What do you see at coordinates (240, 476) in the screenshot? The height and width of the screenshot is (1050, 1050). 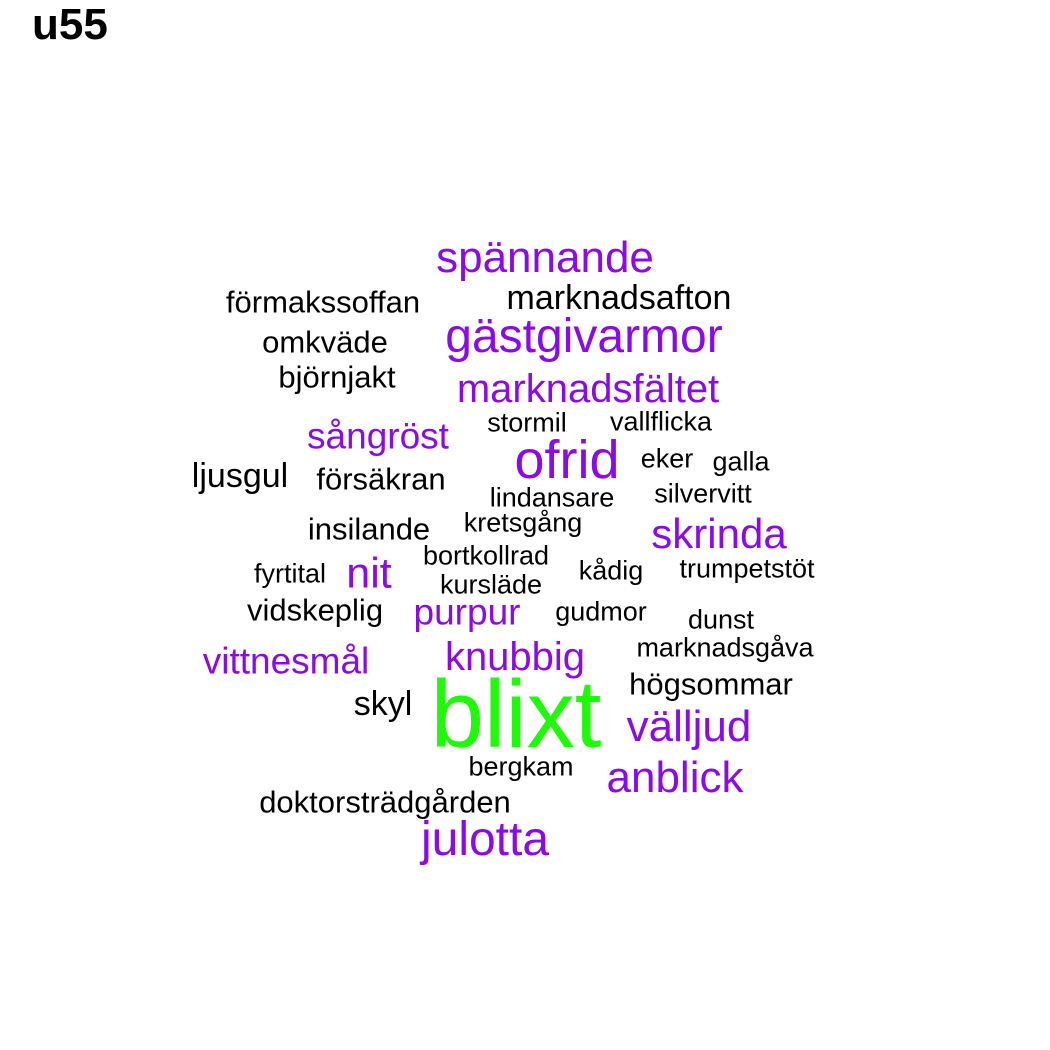 I see `cloud-word: ljusgul` at bounding box center [240, 476].